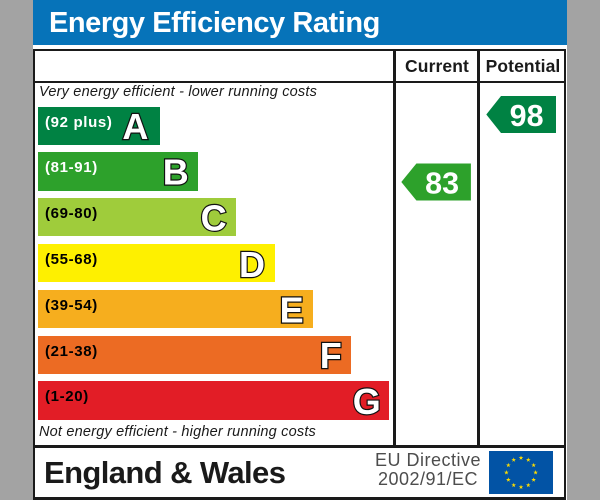  Describe the element at coordinates (214, 217) in the screenshot. I see `svg-text: C` at that location.